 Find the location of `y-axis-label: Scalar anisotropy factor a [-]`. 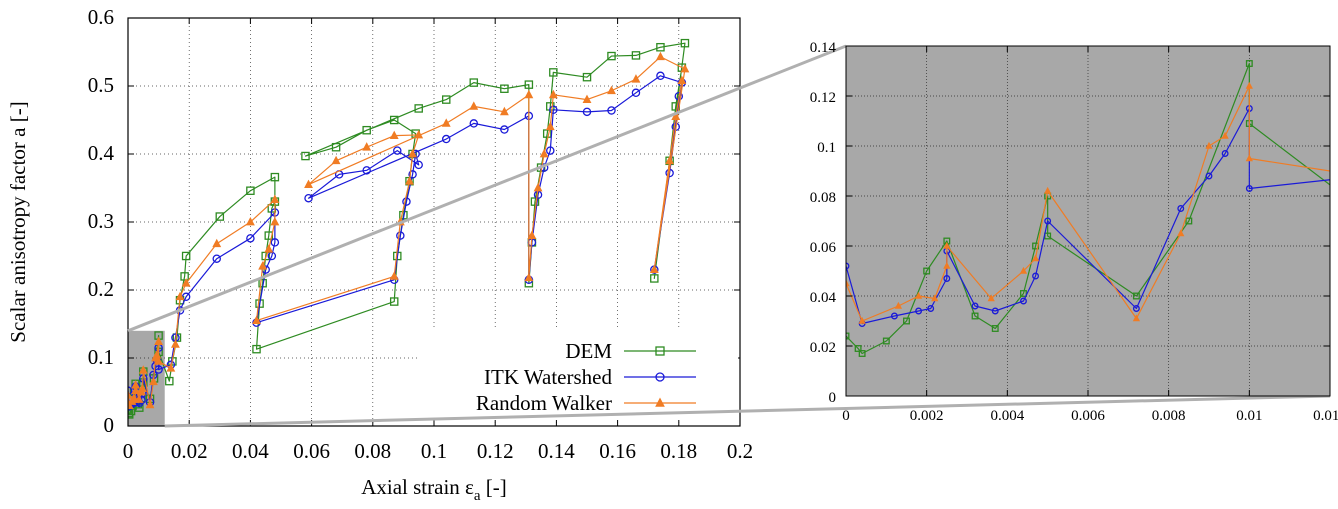

y-axis-label: Scalar anisotropy factor a [-] is located at coordinates (18, 221).